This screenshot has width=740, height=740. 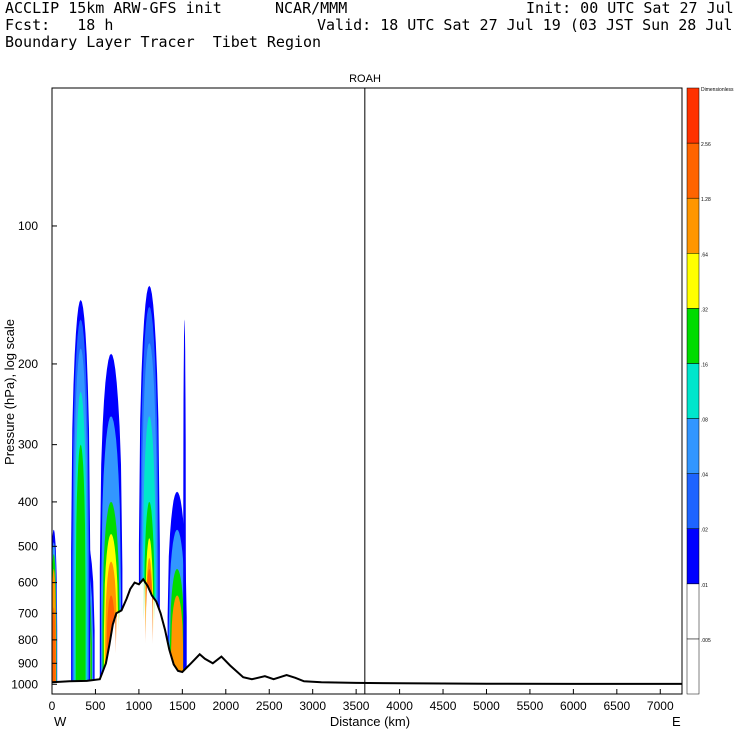 What do you see at coordinates (311, 8) in the screenshot?
I see `header-line1-mid: NCAR/MMM` at bounding box center [311, 8].